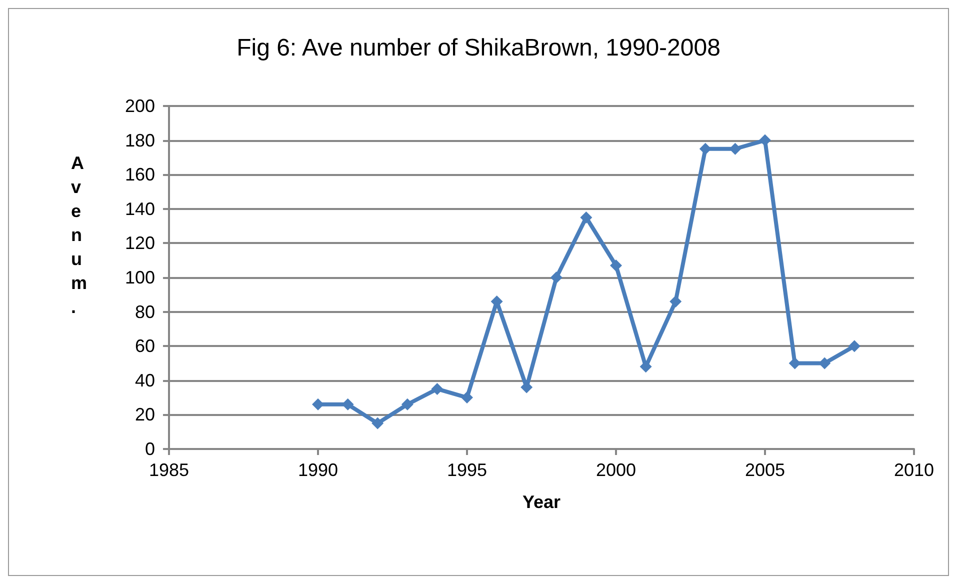  What do you see at coordinates (79, 235) in the screenshot?
I see `y-axis-title: Ave num.` at bounding box center [79, 235].